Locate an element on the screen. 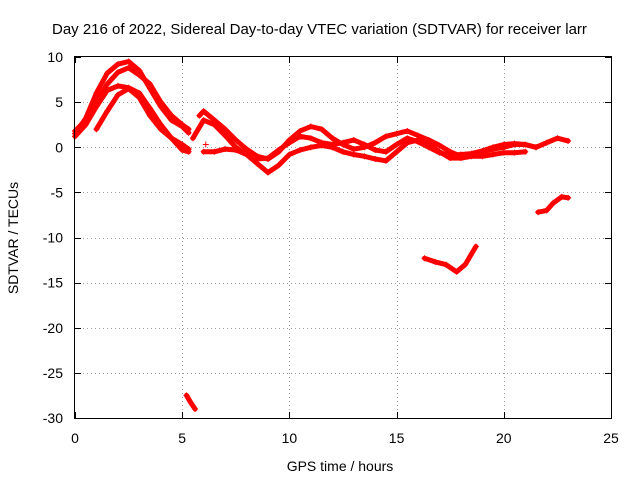 The height and width of the screenshot is (480, 640). y-tick-label: 5 is located at coordinates (59, 102).